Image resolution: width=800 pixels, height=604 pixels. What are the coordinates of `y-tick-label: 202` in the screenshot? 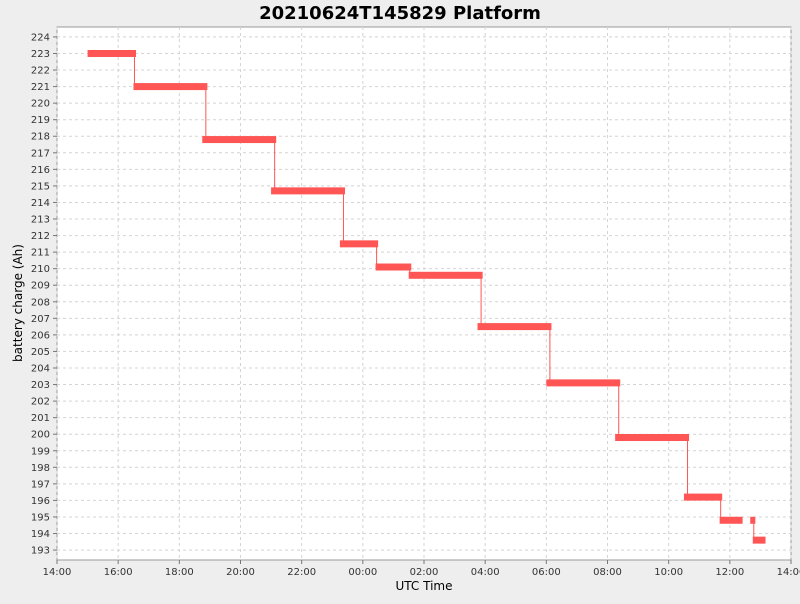 It's located at (40, 402).